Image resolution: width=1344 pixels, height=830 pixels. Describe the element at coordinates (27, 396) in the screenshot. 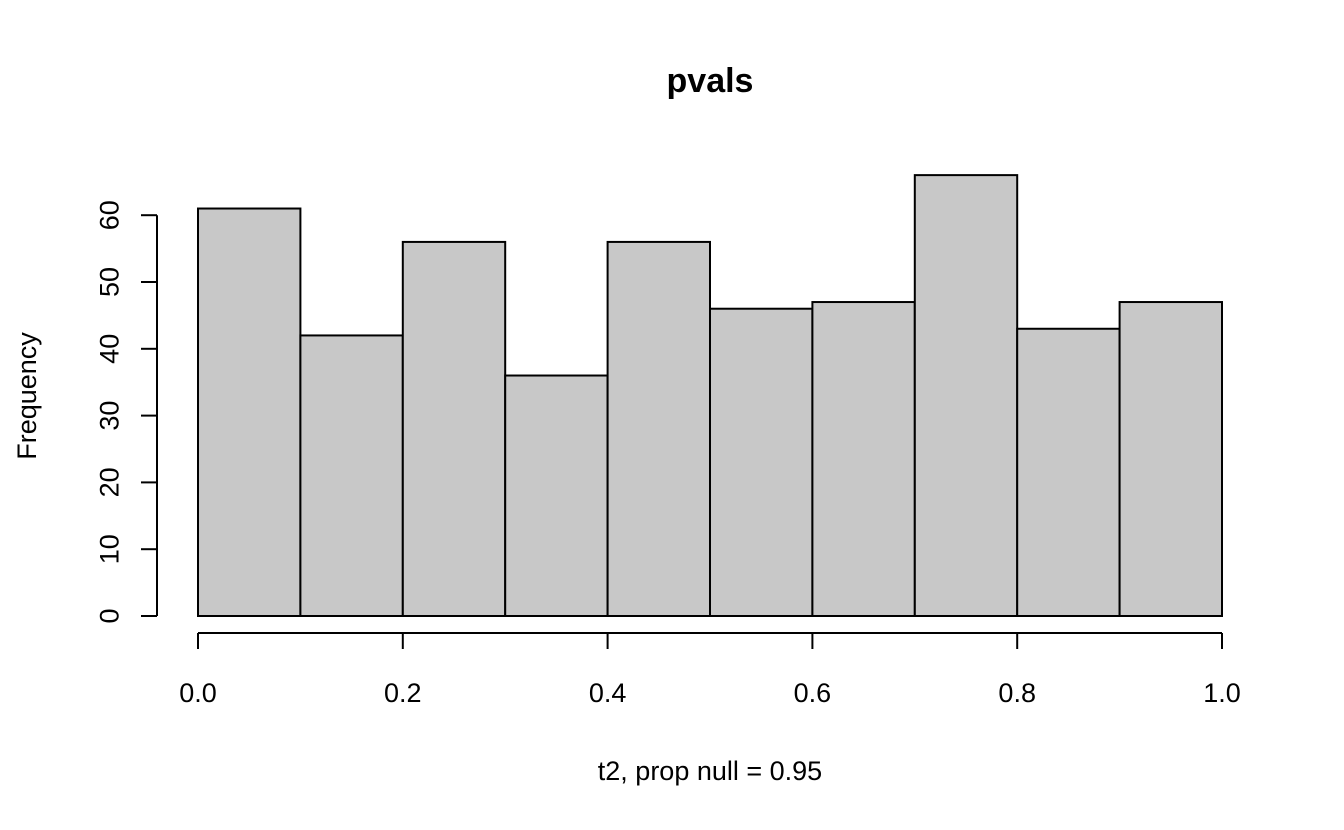

I see `y-axis-label: Frequency` at that location.